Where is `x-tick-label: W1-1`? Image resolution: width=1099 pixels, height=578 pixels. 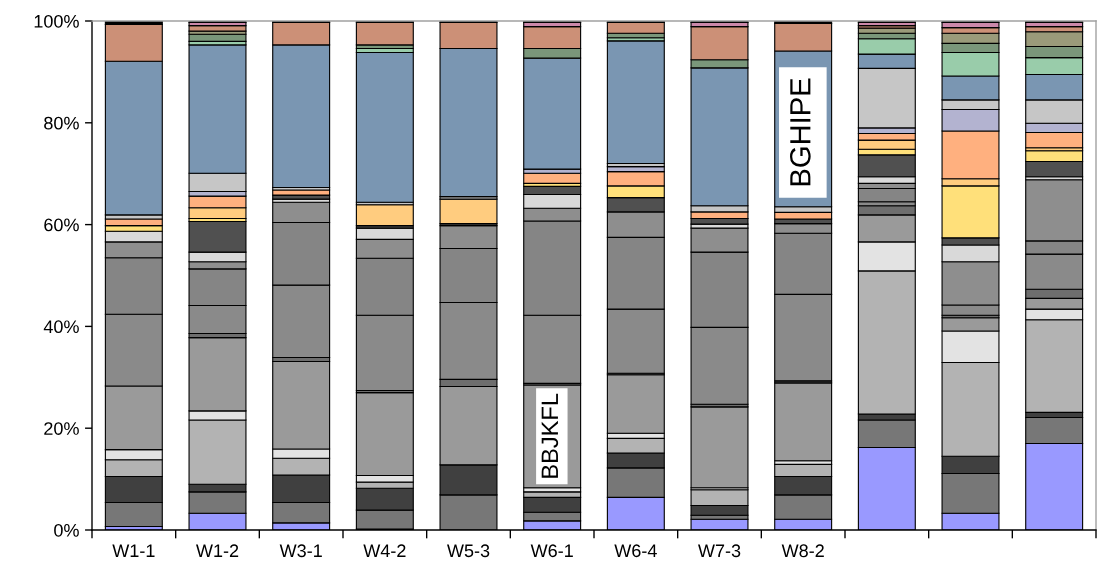 x-tick-label: W1-1 is located at coordinates (133, 550).